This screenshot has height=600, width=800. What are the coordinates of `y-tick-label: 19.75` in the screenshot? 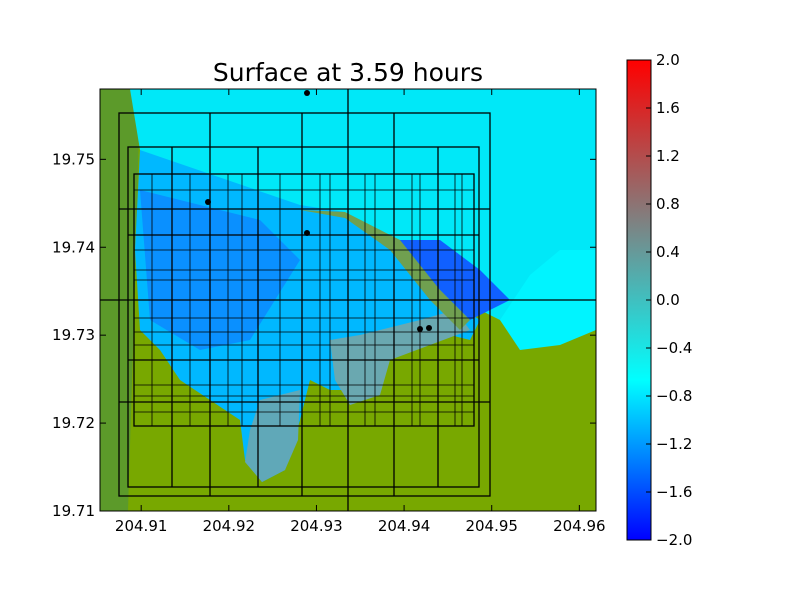 It's located at (73, 159).